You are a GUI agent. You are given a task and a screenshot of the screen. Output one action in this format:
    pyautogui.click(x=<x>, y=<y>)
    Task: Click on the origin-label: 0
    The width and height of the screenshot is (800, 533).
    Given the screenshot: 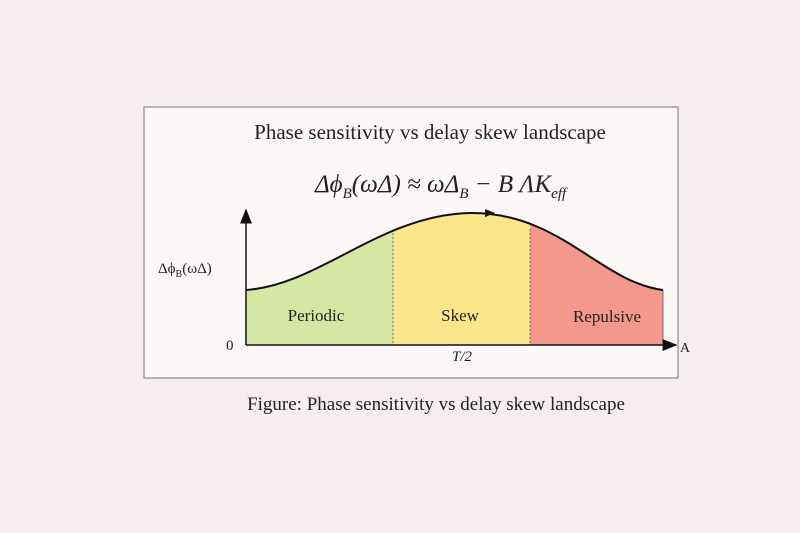 What is the action you would take?
    pyautogui.click(x=230, y=346)
    